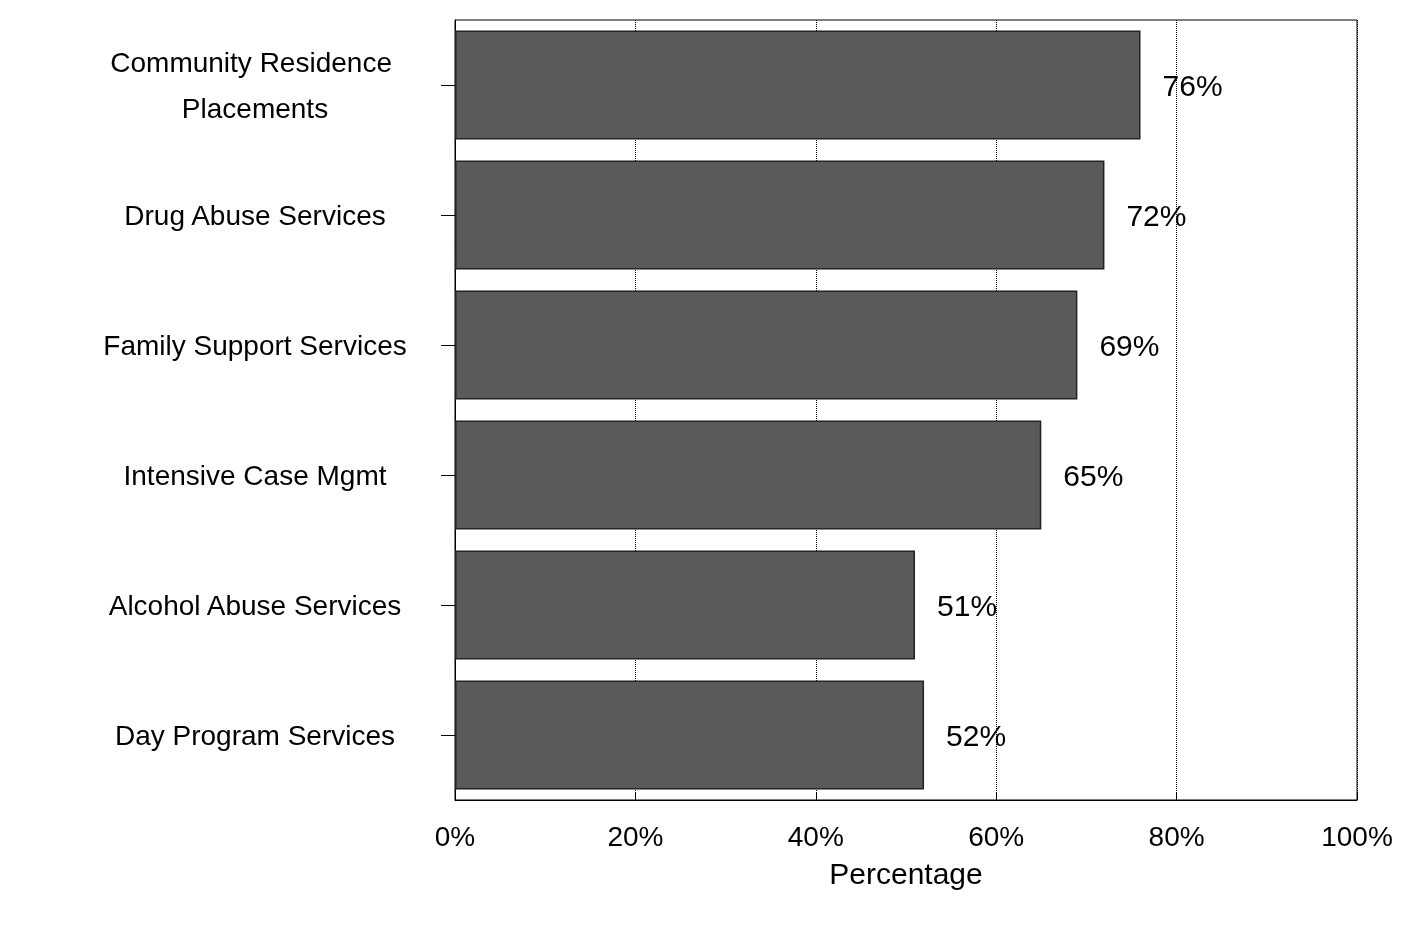 The image size is (1418, 931). Describe the element at coordinates (255, 605) in the screenshot. I see `y-tick-label: Alcohol Abuse Services` at that location.